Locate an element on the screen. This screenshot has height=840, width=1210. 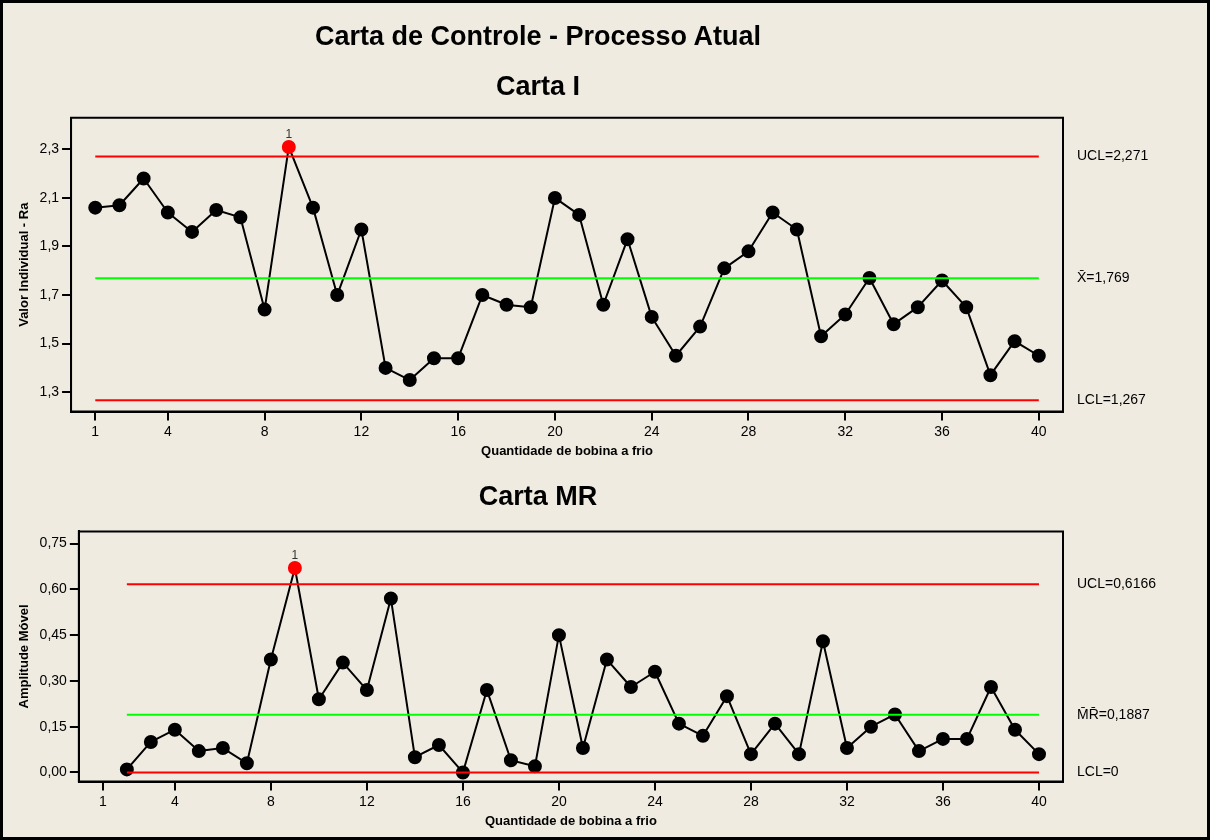
y-tick-label: 0,75 is located at coordinates (53, 542).